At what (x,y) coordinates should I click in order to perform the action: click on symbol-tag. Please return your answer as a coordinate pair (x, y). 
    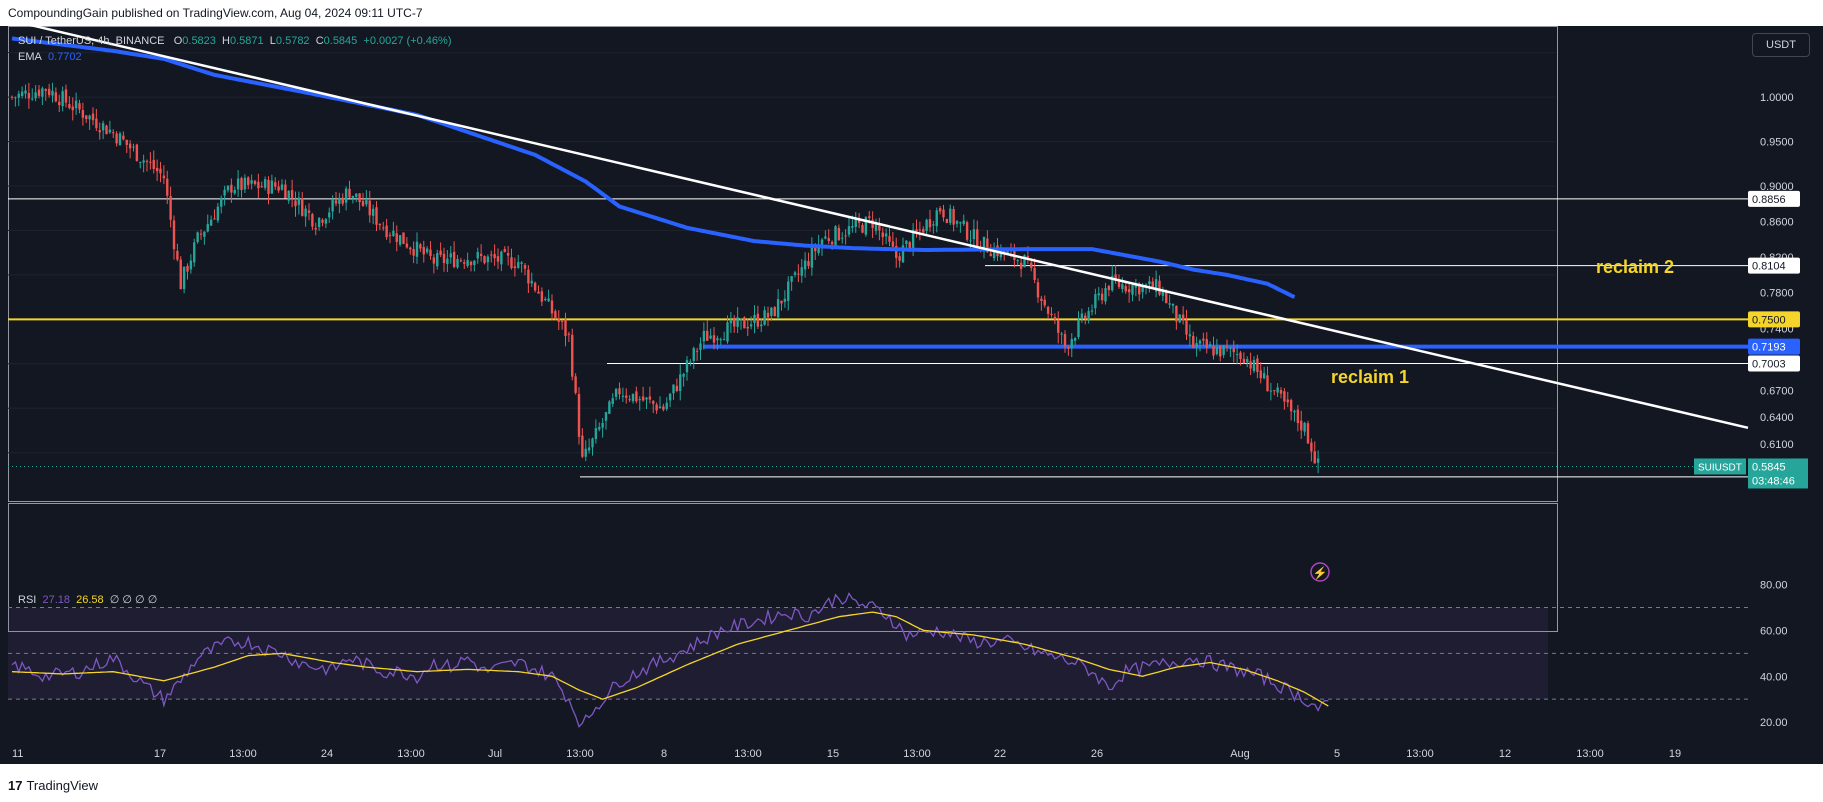
    Looking at the image, I should click on (1720, 466).